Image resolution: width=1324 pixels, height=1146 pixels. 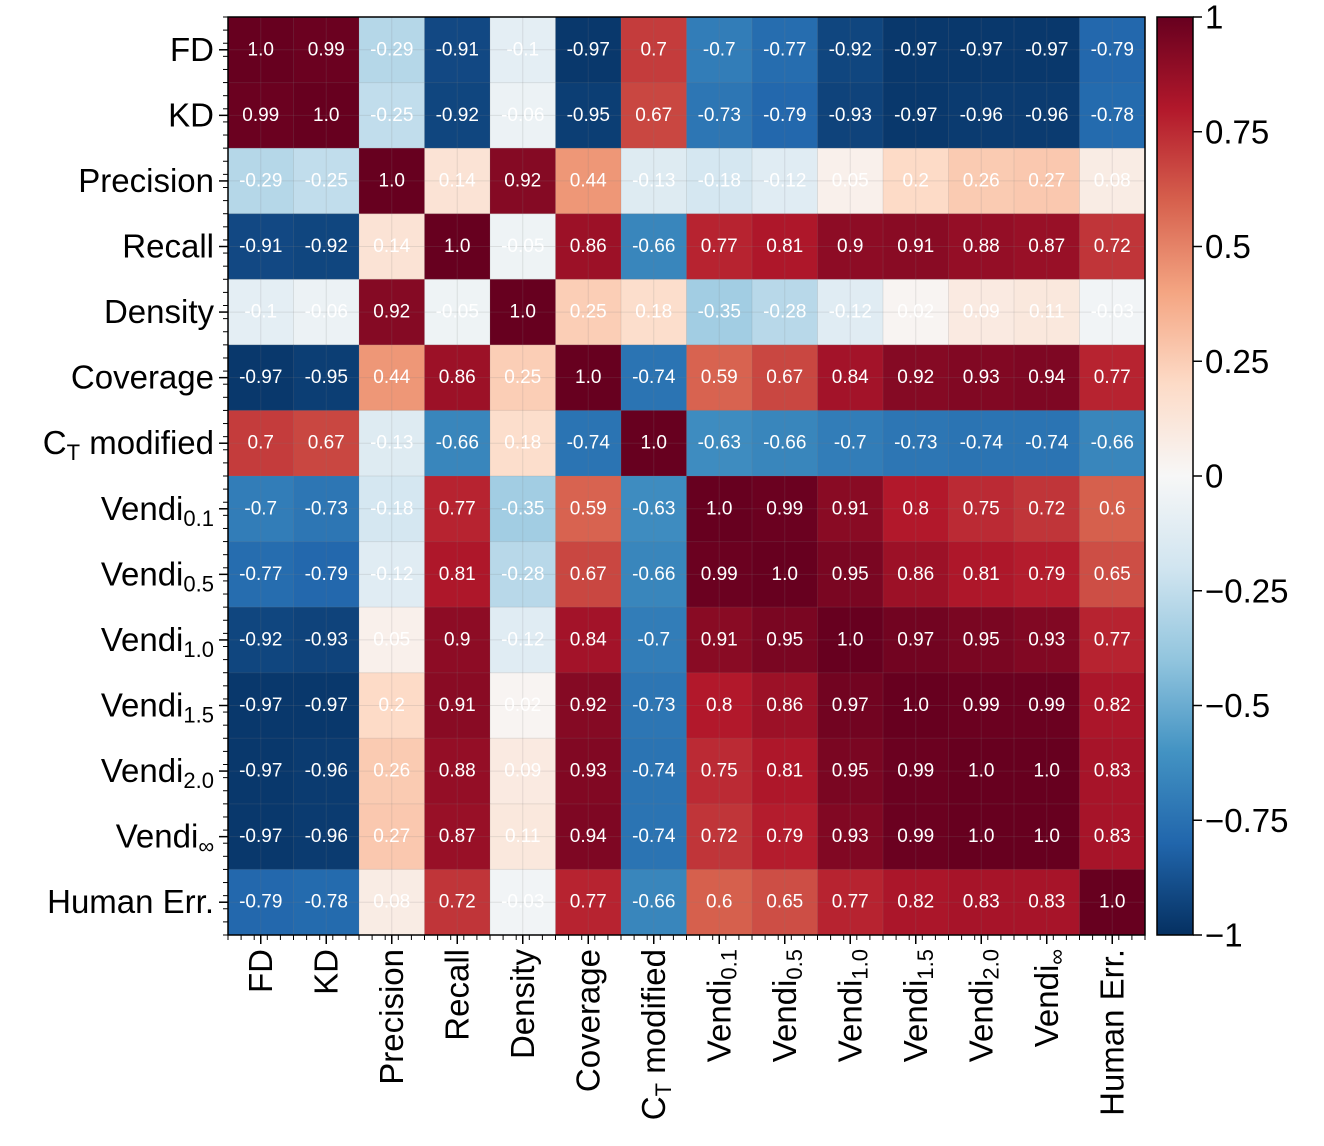 I want to click on y-tick-label: Vendi1.5, so click(x=157, y=707).